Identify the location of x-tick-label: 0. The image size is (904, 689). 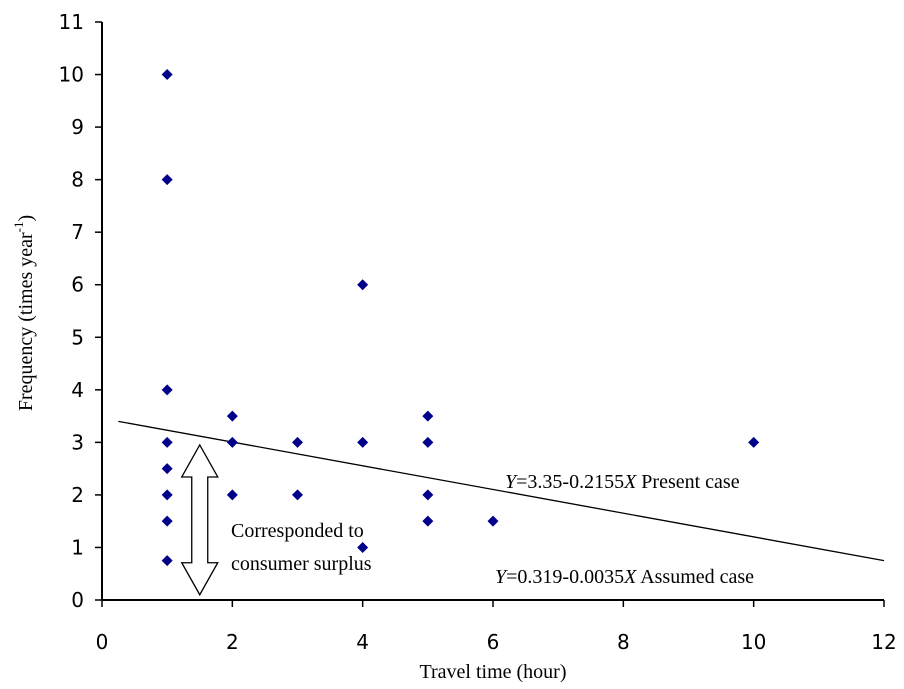
(102, 642).